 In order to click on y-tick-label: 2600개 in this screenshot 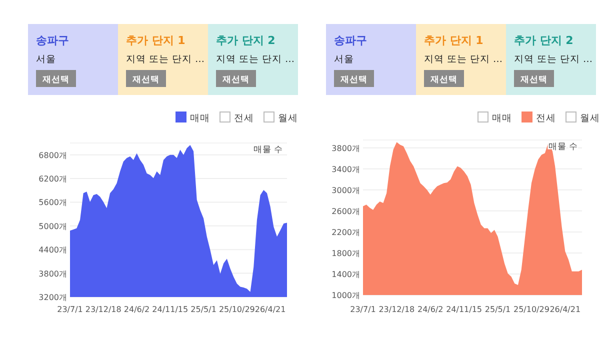, I will do `click(346, 211)`.